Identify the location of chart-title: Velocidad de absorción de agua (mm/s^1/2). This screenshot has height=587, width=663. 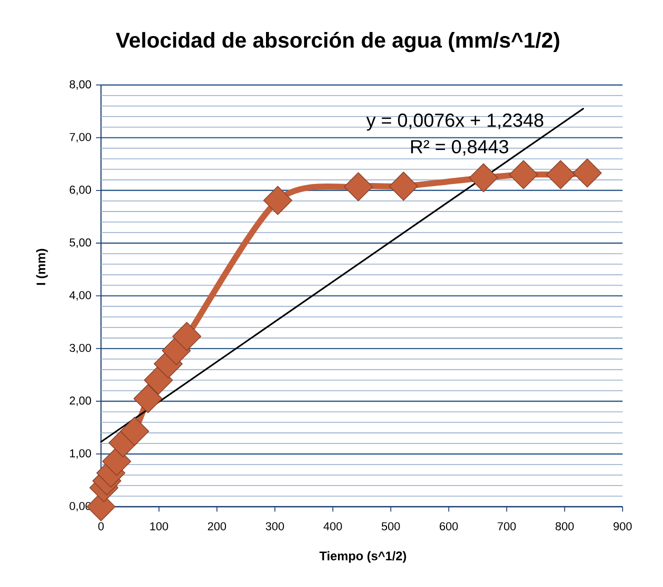
(338, 42).